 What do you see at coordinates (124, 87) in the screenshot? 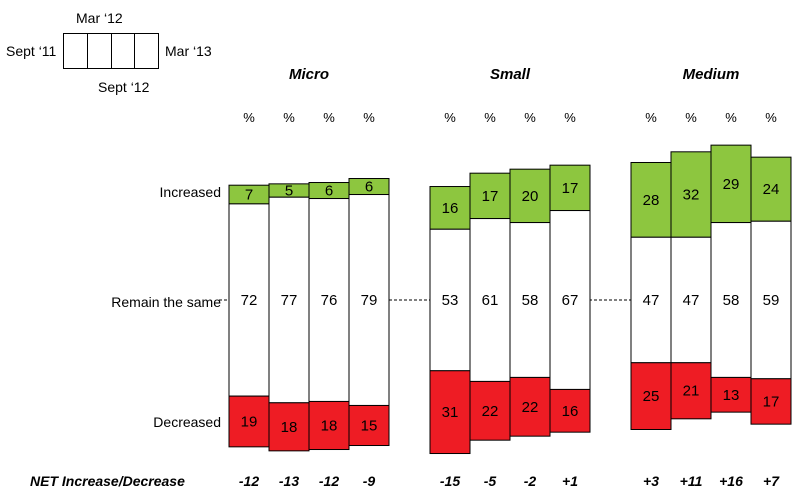
I see `legend-label-sept-12: Sept ‘12` at bounding box center [124, 87].